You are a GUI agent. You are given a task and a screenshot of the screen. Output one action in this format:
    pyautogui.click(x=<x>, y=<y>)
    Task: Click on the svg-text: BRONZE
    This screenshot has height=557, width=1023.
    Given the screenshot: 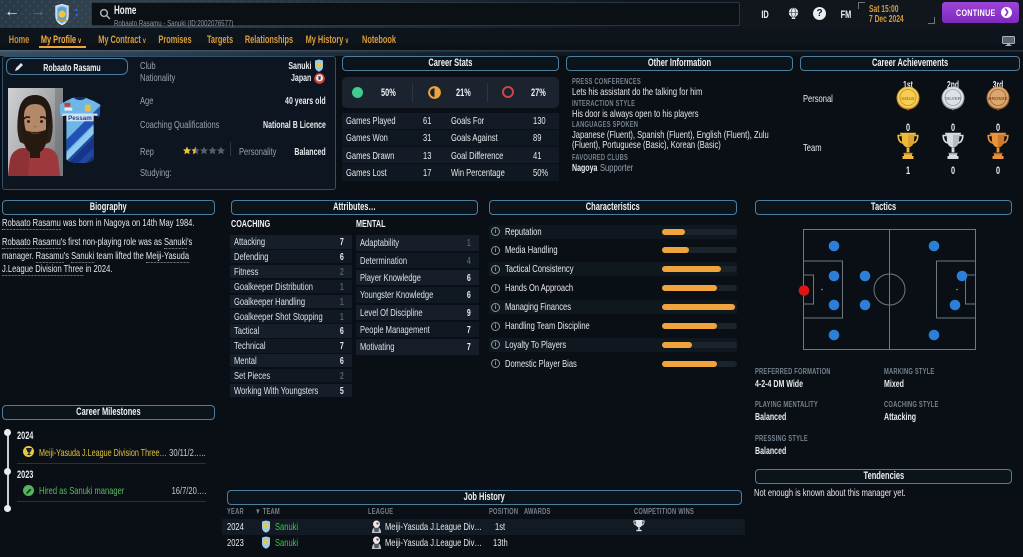 What is the action you would take?
    pyautogui.click(x=997, y=97)
    